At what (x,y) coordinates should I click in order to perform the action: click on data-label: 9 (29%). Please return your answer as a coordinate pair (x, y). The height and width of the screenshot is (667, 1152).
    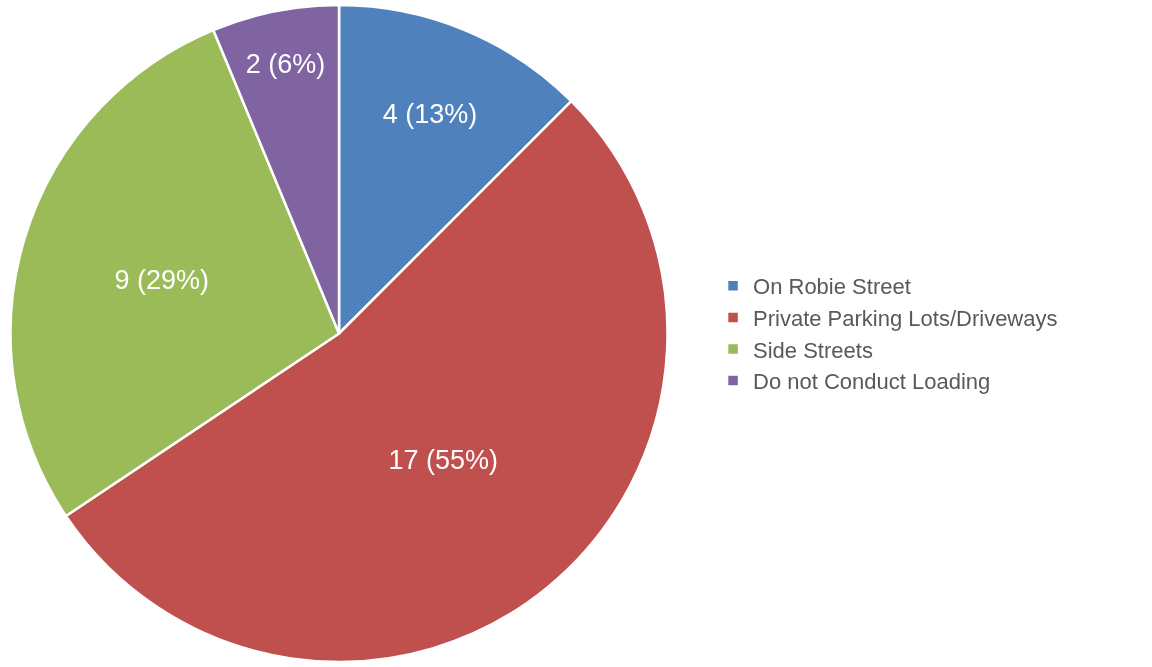
    Looking at the image, I should click on (162, 279).